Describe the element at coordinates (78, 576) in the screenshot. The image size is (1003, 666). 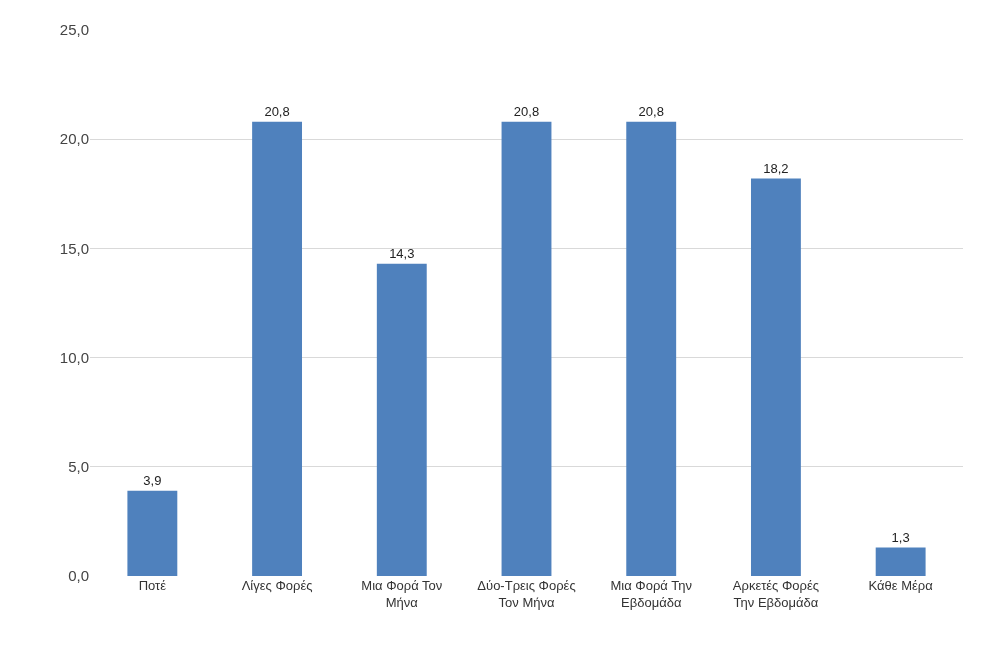
I see `y-tick-label: 0,0` at that location.